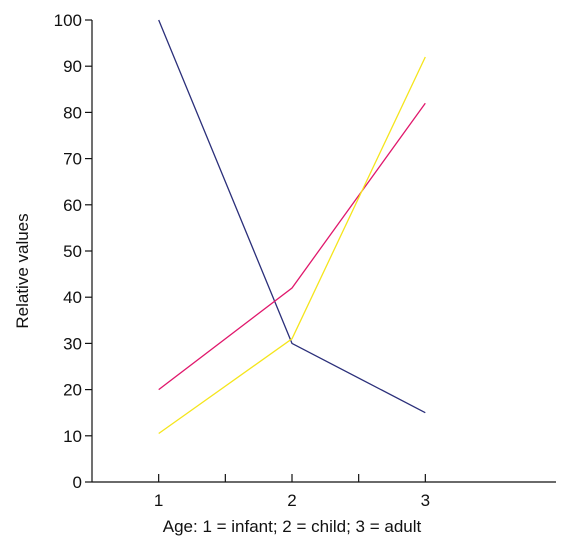 The image size is (564, 542). I want to click on y-tick-label: 50, so click(72, 251).